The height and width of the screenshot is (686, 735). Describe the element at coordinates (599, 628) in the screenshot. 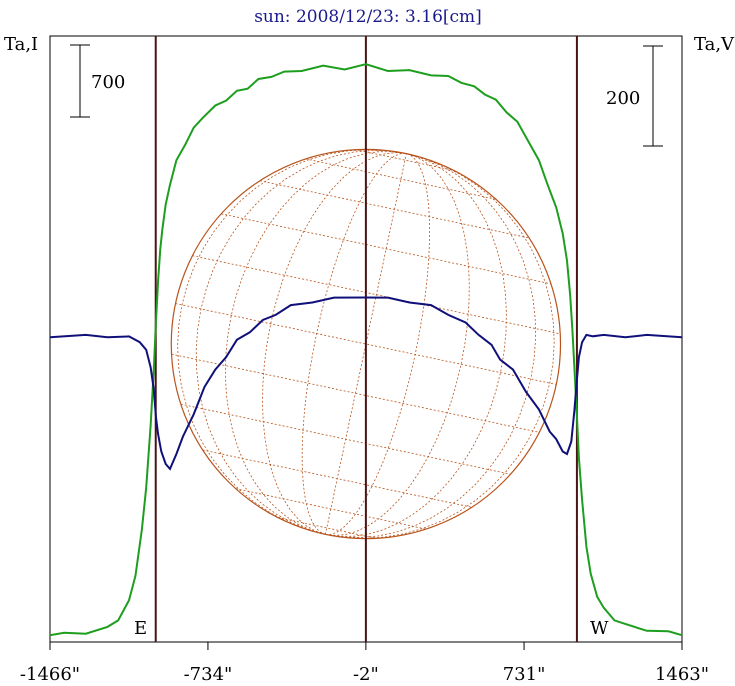

I see `west-marker: W` at that location.